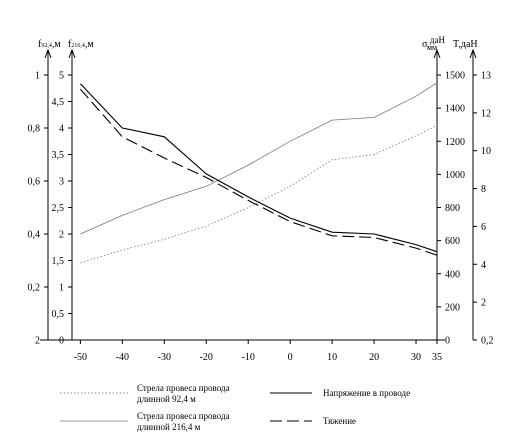 This screenshot has width=511, height=440. What do you see at coordinates (483, 303) in the screenshot?
I see `T-tick-label: 2` at bounding box center [483, 303].